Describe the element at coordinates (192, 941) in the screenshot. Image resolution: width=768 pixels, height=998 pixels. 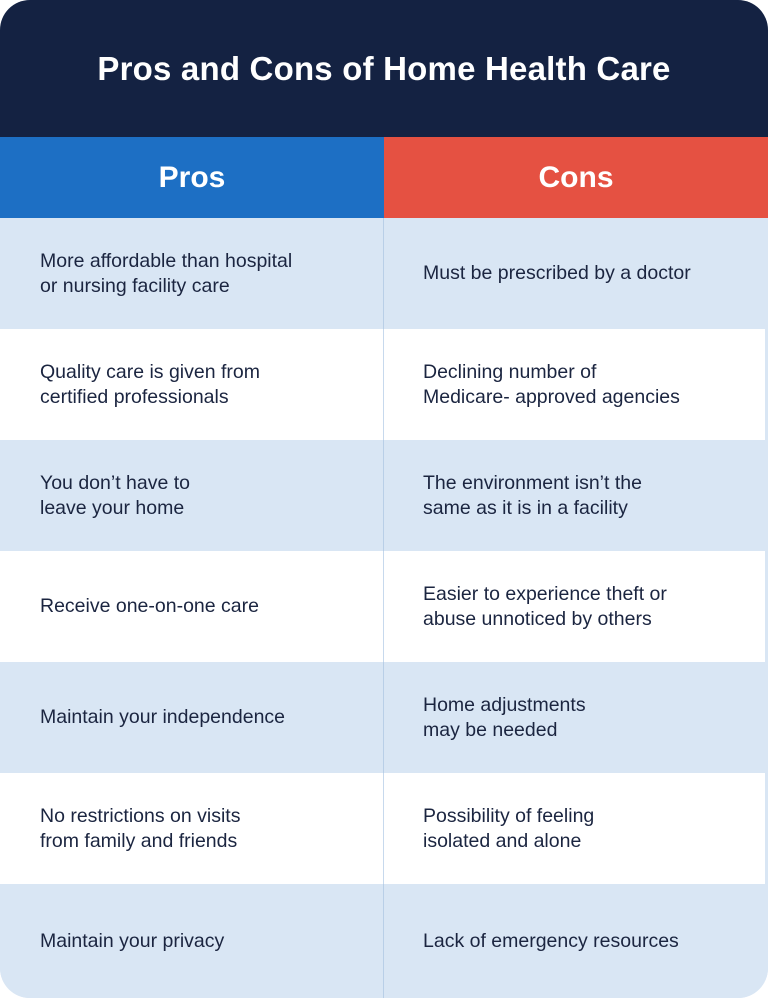
I see `pro-cell: Maintain your privacy` at that location.